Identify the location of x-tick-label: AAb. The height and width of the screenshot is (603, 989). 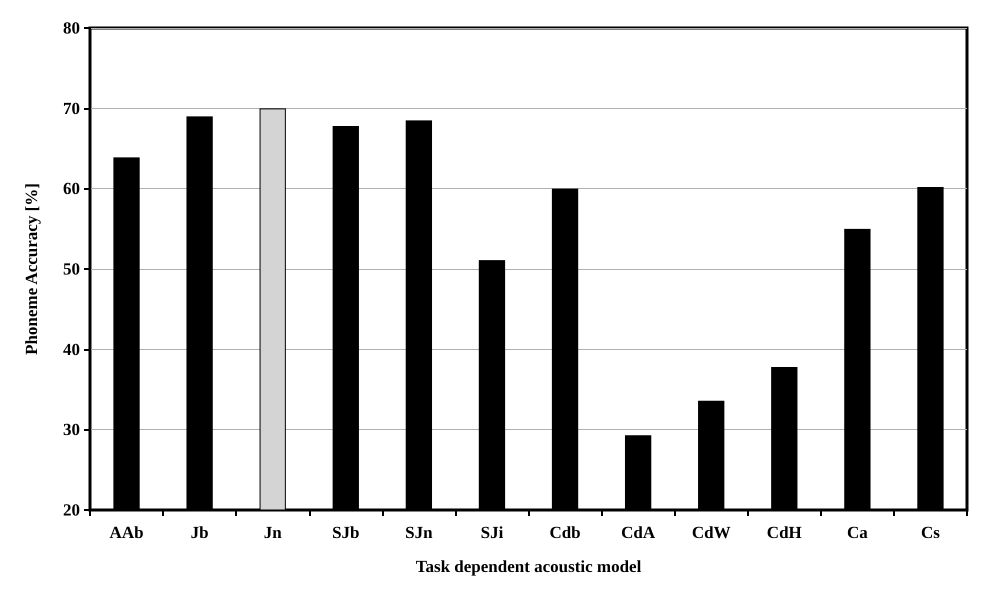
(127, 532).